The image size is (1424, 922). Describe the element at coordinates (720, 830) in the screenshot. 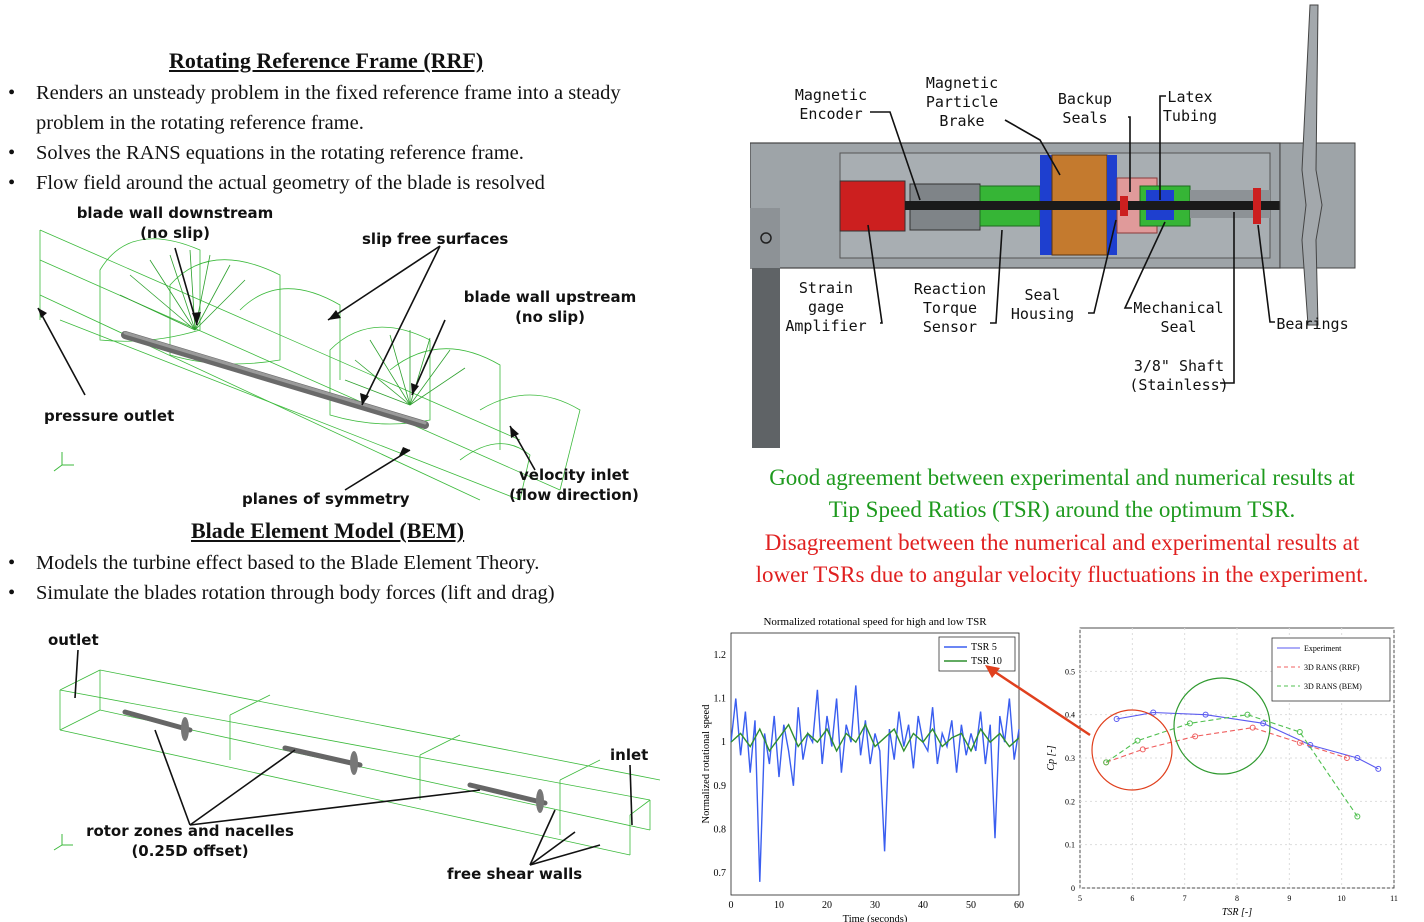

I see `y-tick-label: 0.8` at that location.